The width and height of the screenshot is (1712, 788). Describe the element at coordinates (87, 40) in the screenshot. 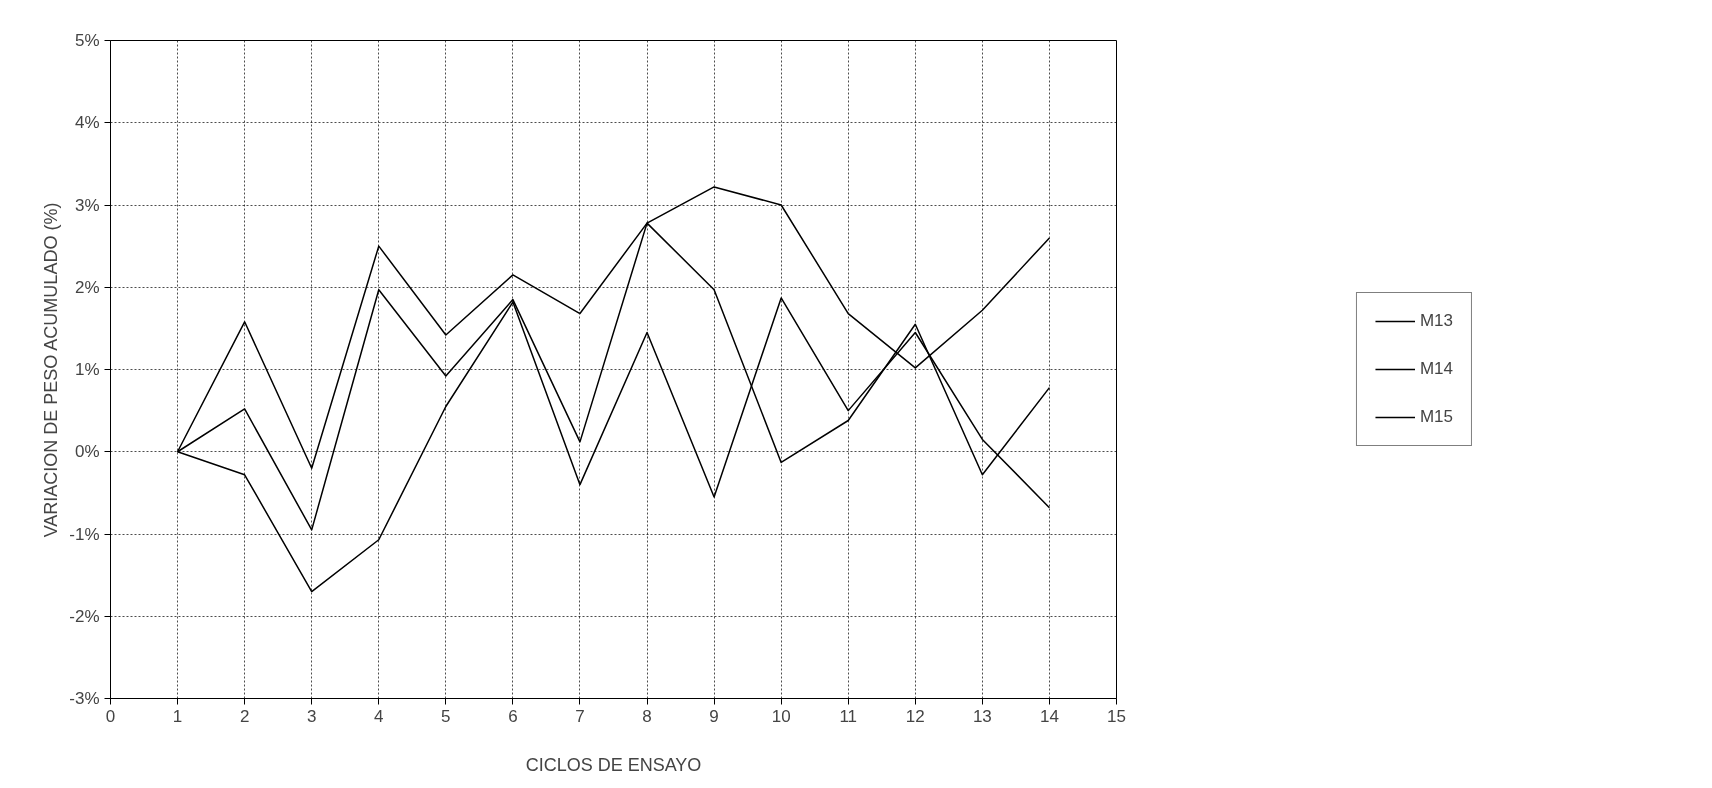

I see `y-tick-label: 5%` at that location.